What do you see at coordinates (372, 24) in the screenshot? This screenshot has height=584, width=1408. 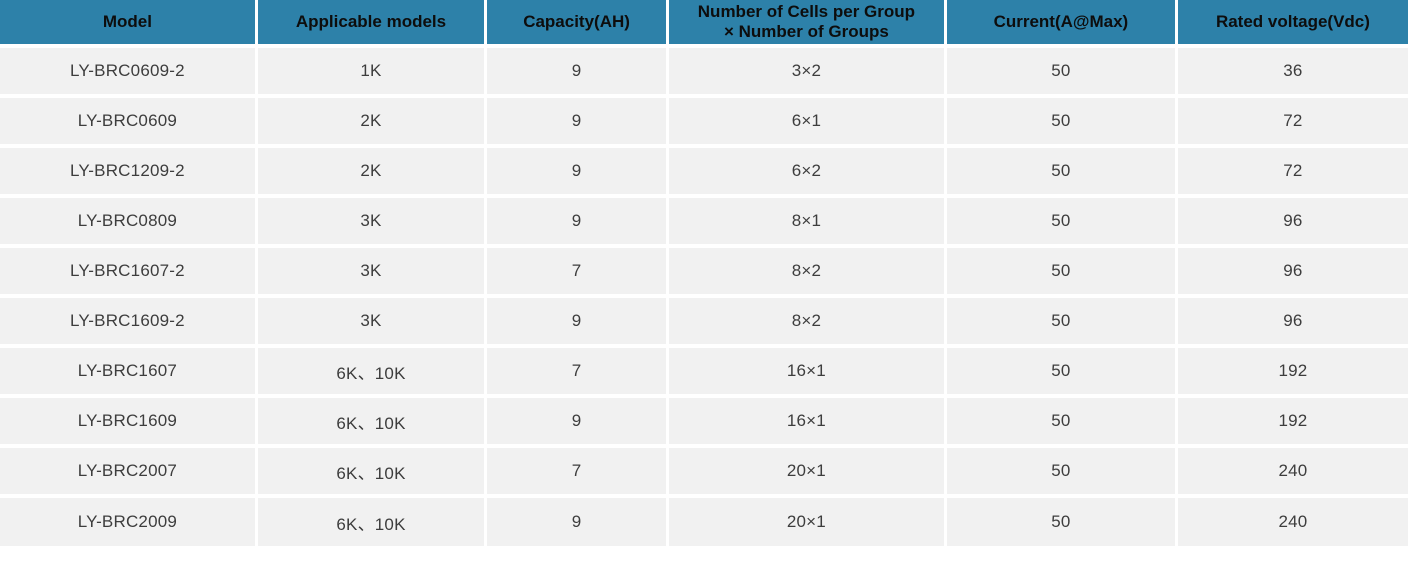 I see `col-header-applicable-models: Applicable models` at bounding box center [372, 24].